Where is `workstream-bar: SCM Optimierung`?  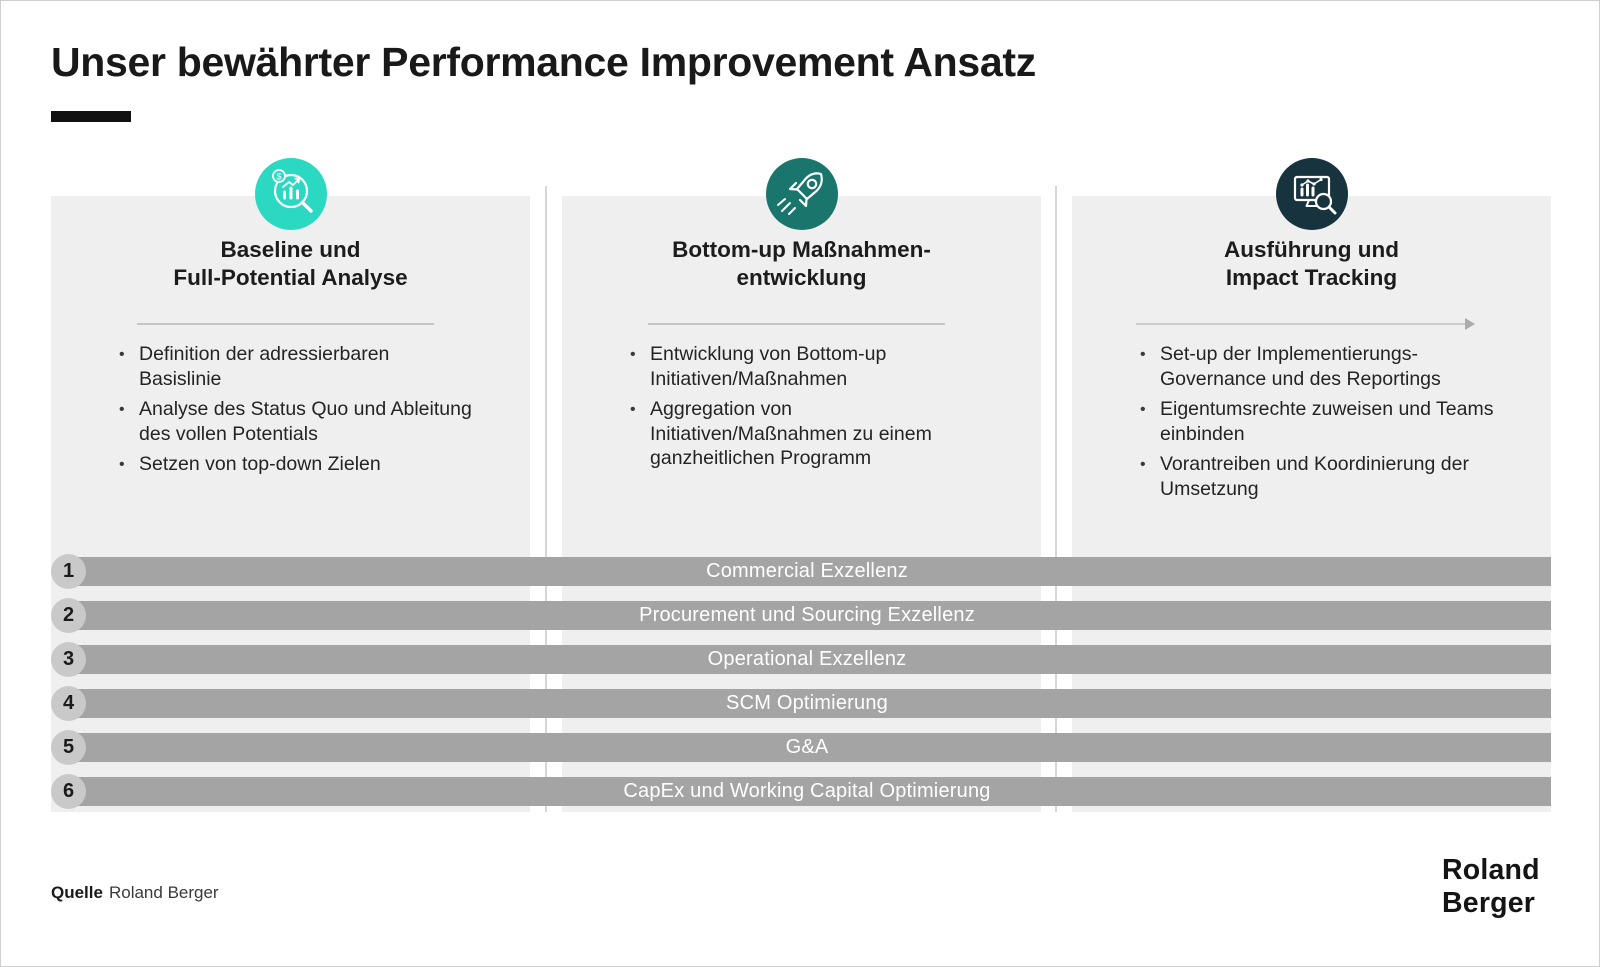 workstream-bar: SCM Optimierung is located at coordinates (807, 703).